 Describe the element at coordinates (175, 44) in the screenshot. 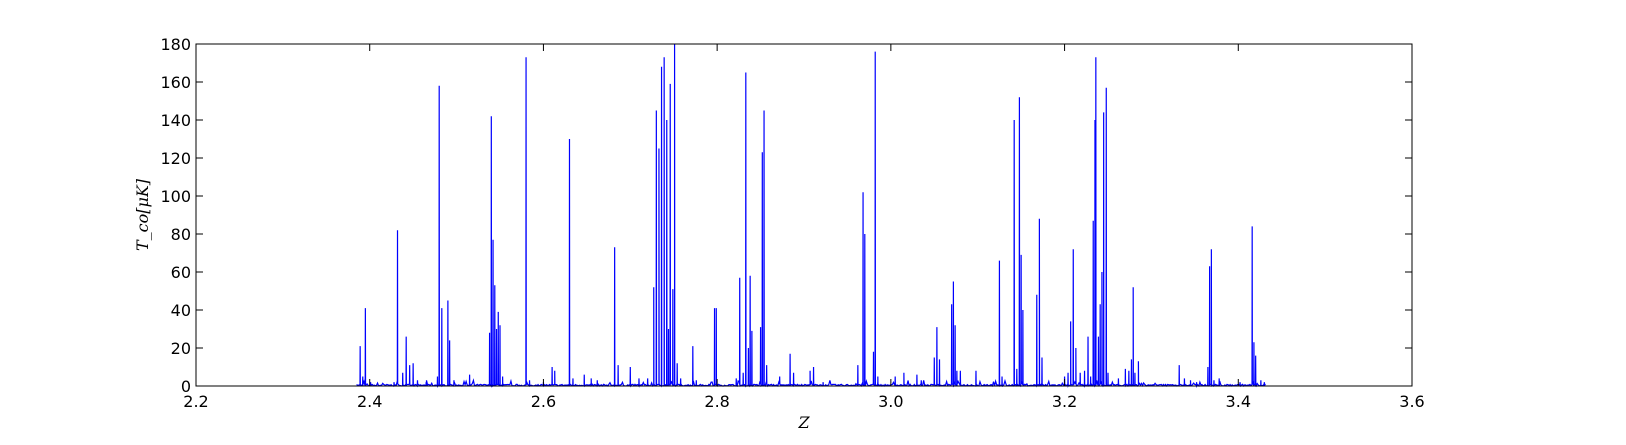

I see `y-tick-label: 180` at that location.